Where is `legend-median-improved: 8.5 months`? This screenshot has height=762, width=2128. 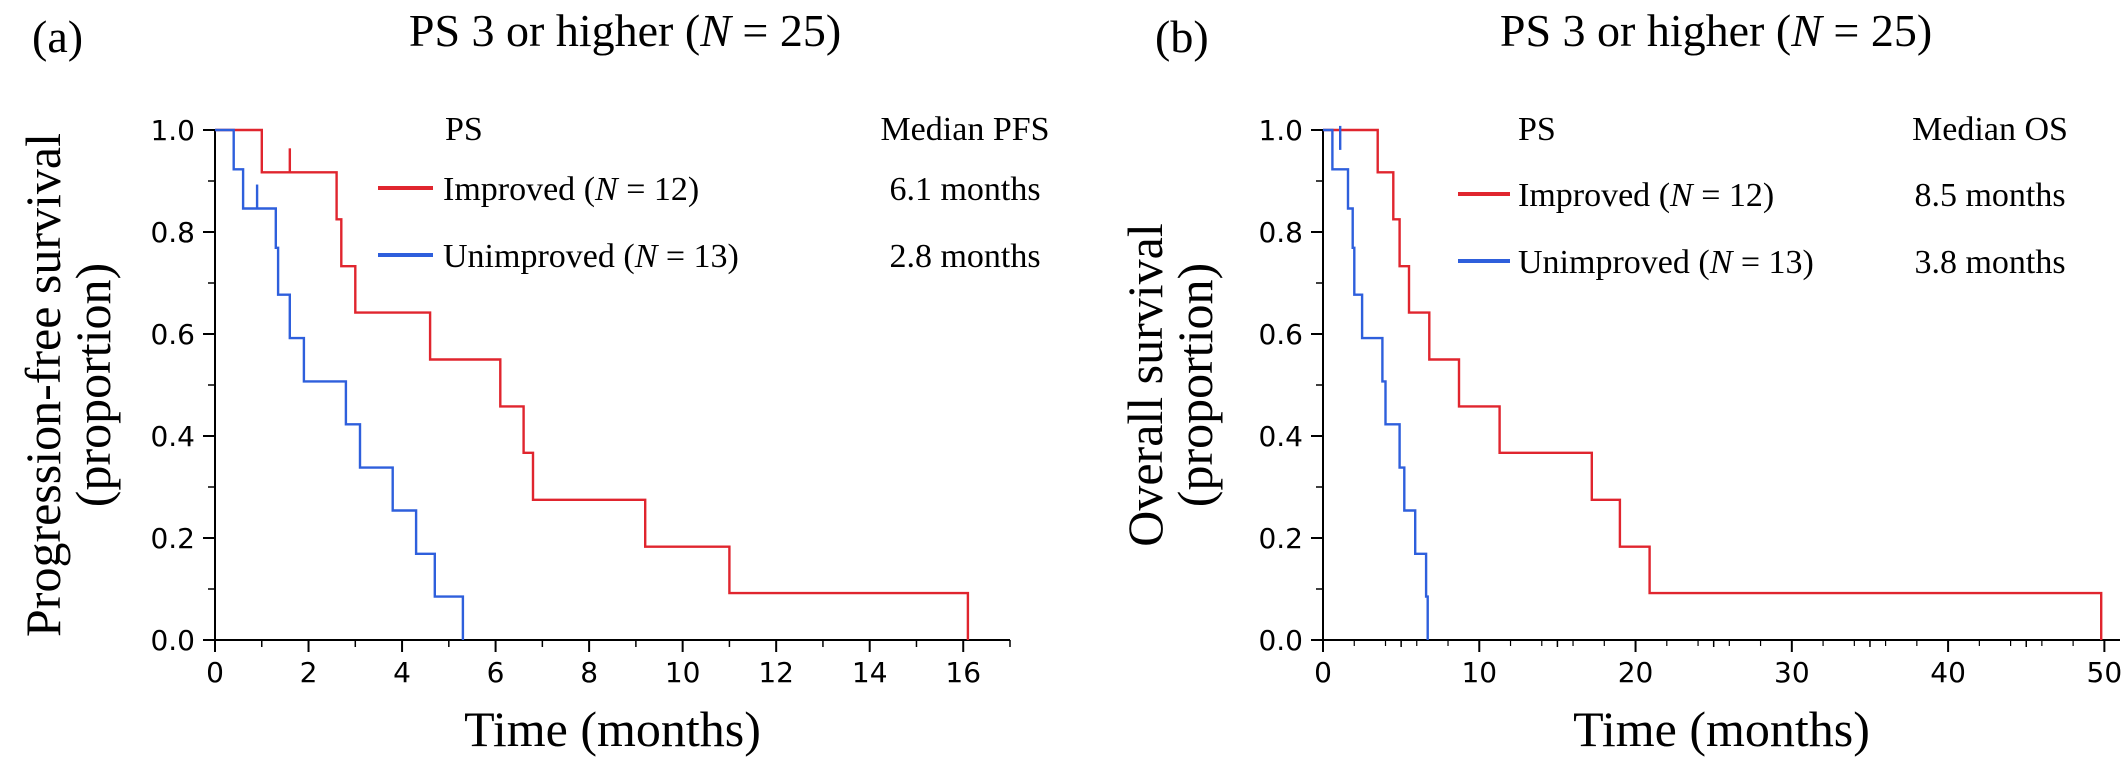 legend-median-improved: 8.5 months is located at coordinates (1989, 195).